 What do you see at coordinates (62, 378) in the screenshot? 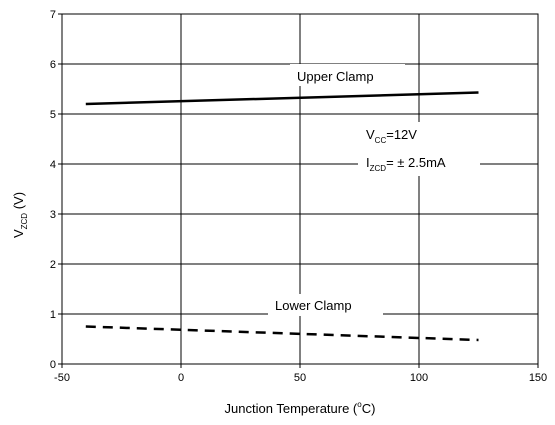
I see `x-tick-label: -50` at bounding box center [62, 378].